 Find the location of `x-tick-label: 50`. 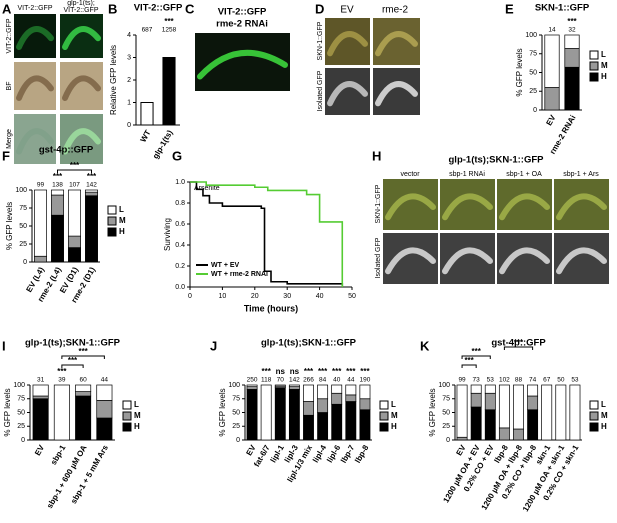

x-tick-label: 50 is located at coordinates (352, 296).